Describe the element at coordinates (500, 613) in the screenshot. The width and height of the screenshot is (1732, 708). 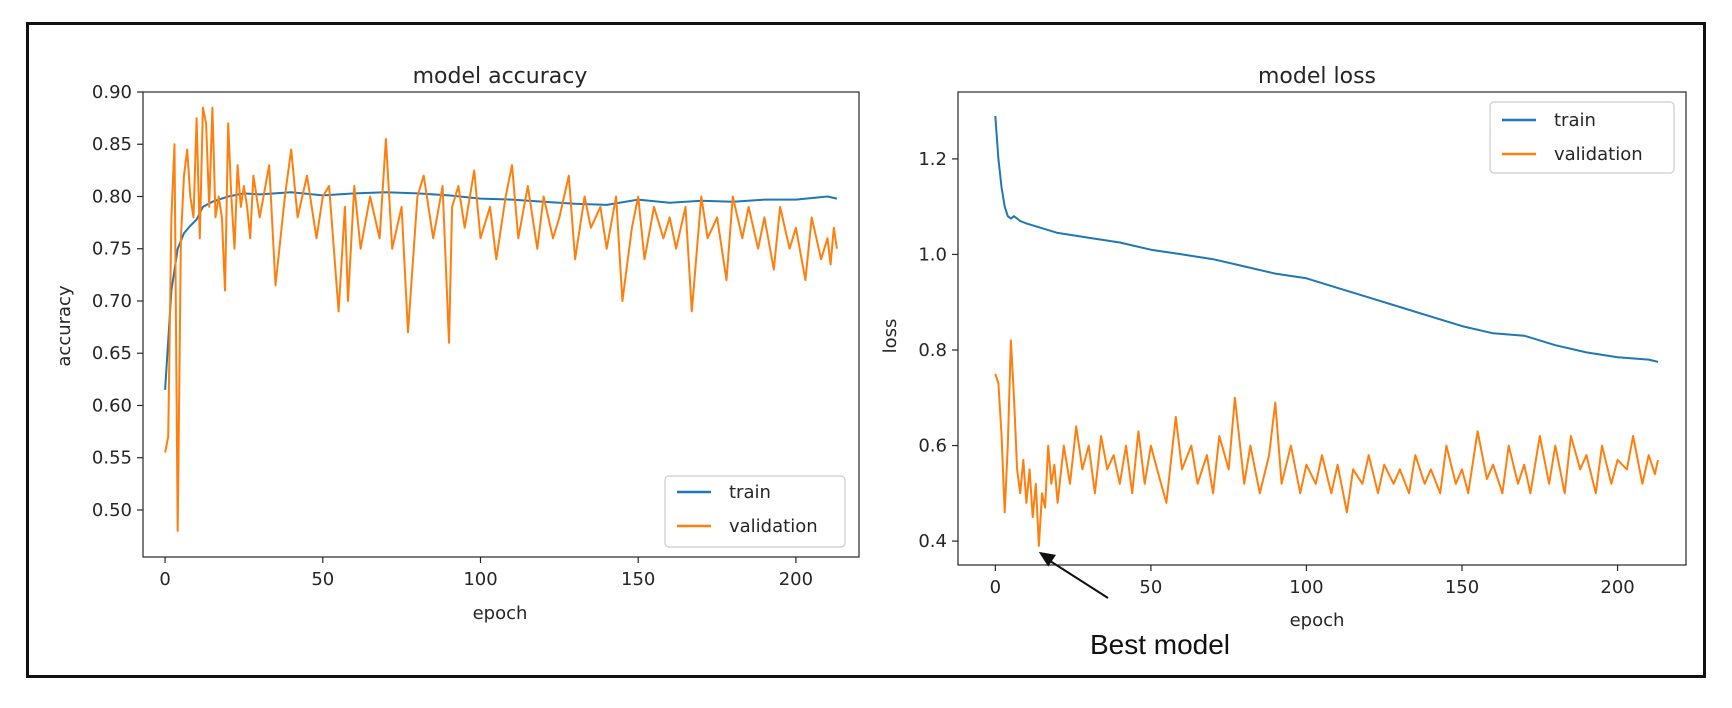
I see `accuracy-x-axis-title: epoch` at that location.